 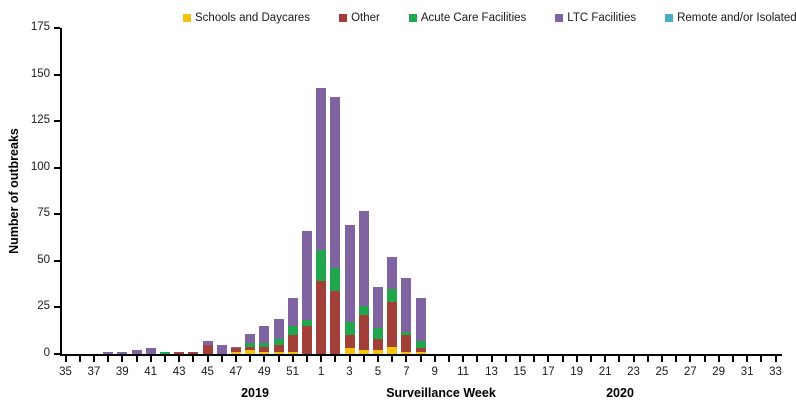 I want to click on x-axis-tick-label: 21, so click(x=605, y=372).